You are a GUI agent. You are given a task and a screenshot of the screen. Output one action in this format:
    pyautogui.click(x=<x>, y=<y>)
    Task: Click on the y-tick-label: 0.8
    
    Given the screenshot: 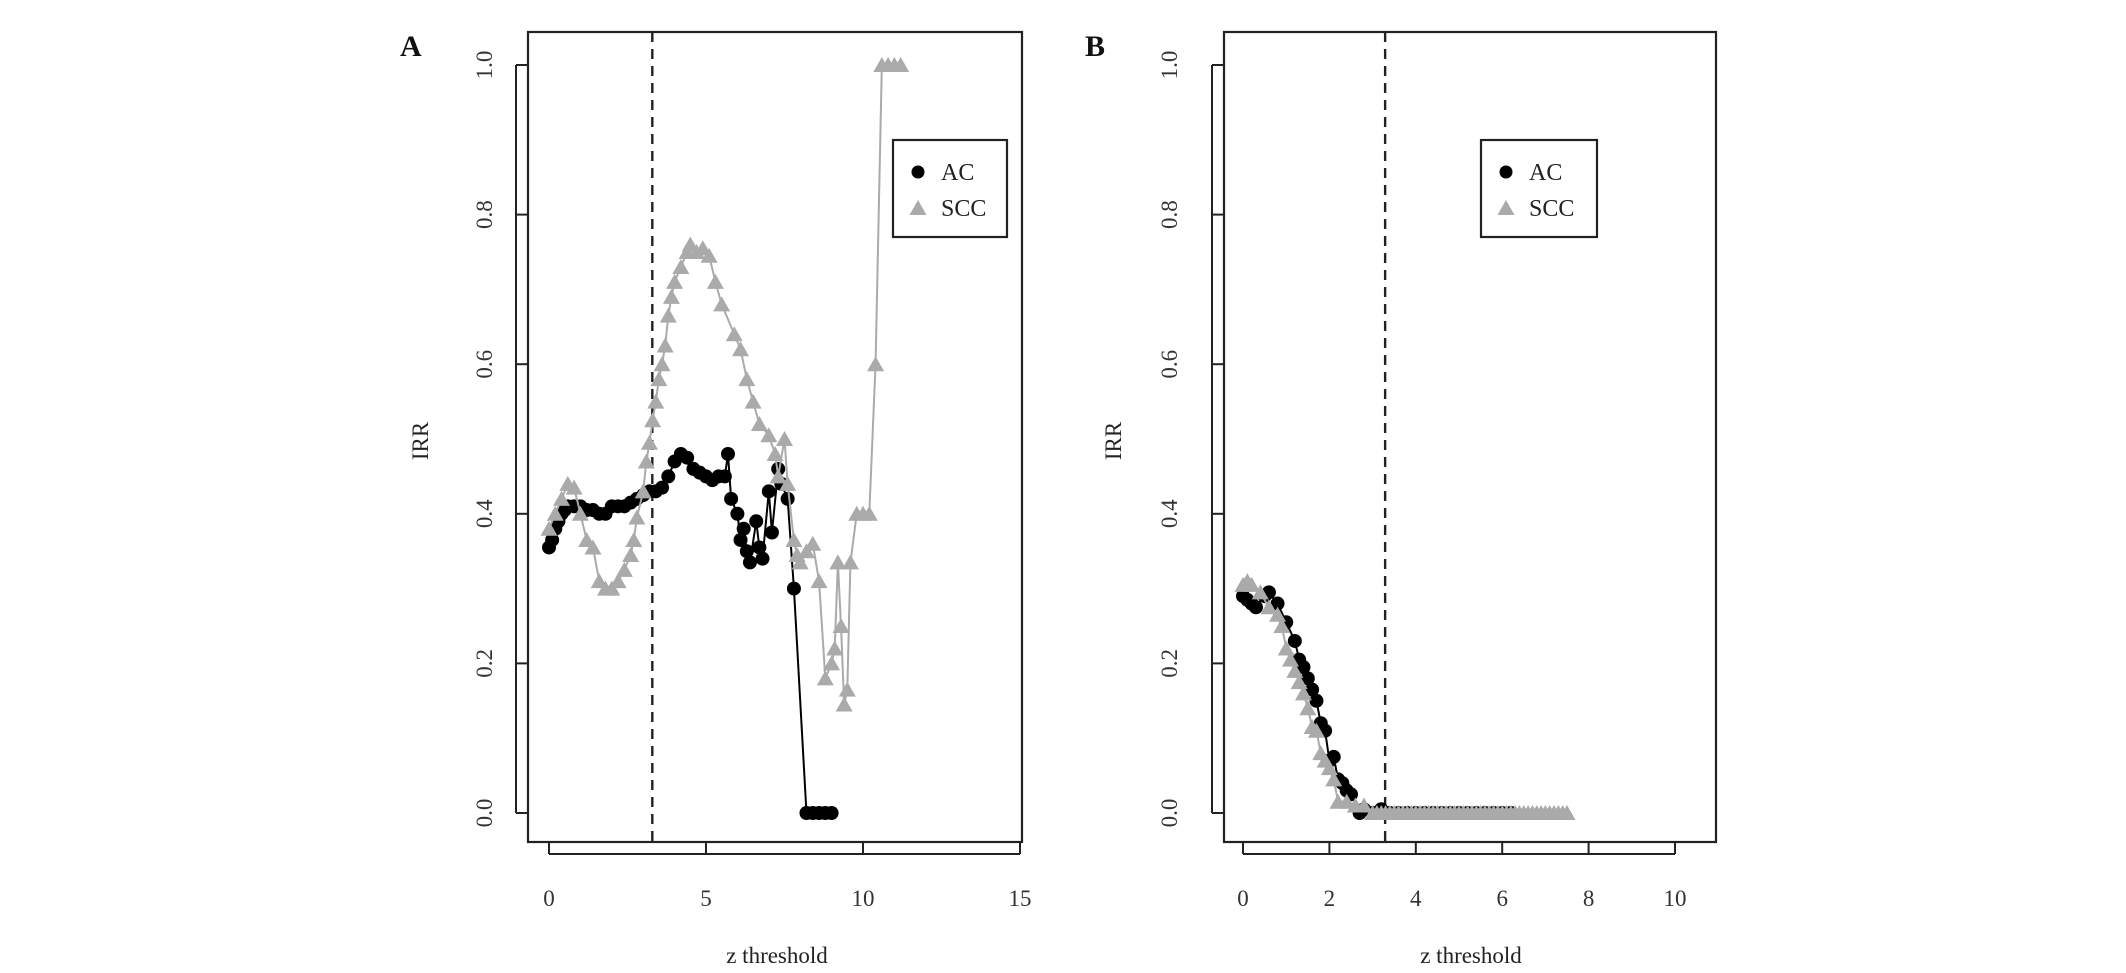 What is the action you would take?
    pyautogui.click(x=1169, y=214)
    